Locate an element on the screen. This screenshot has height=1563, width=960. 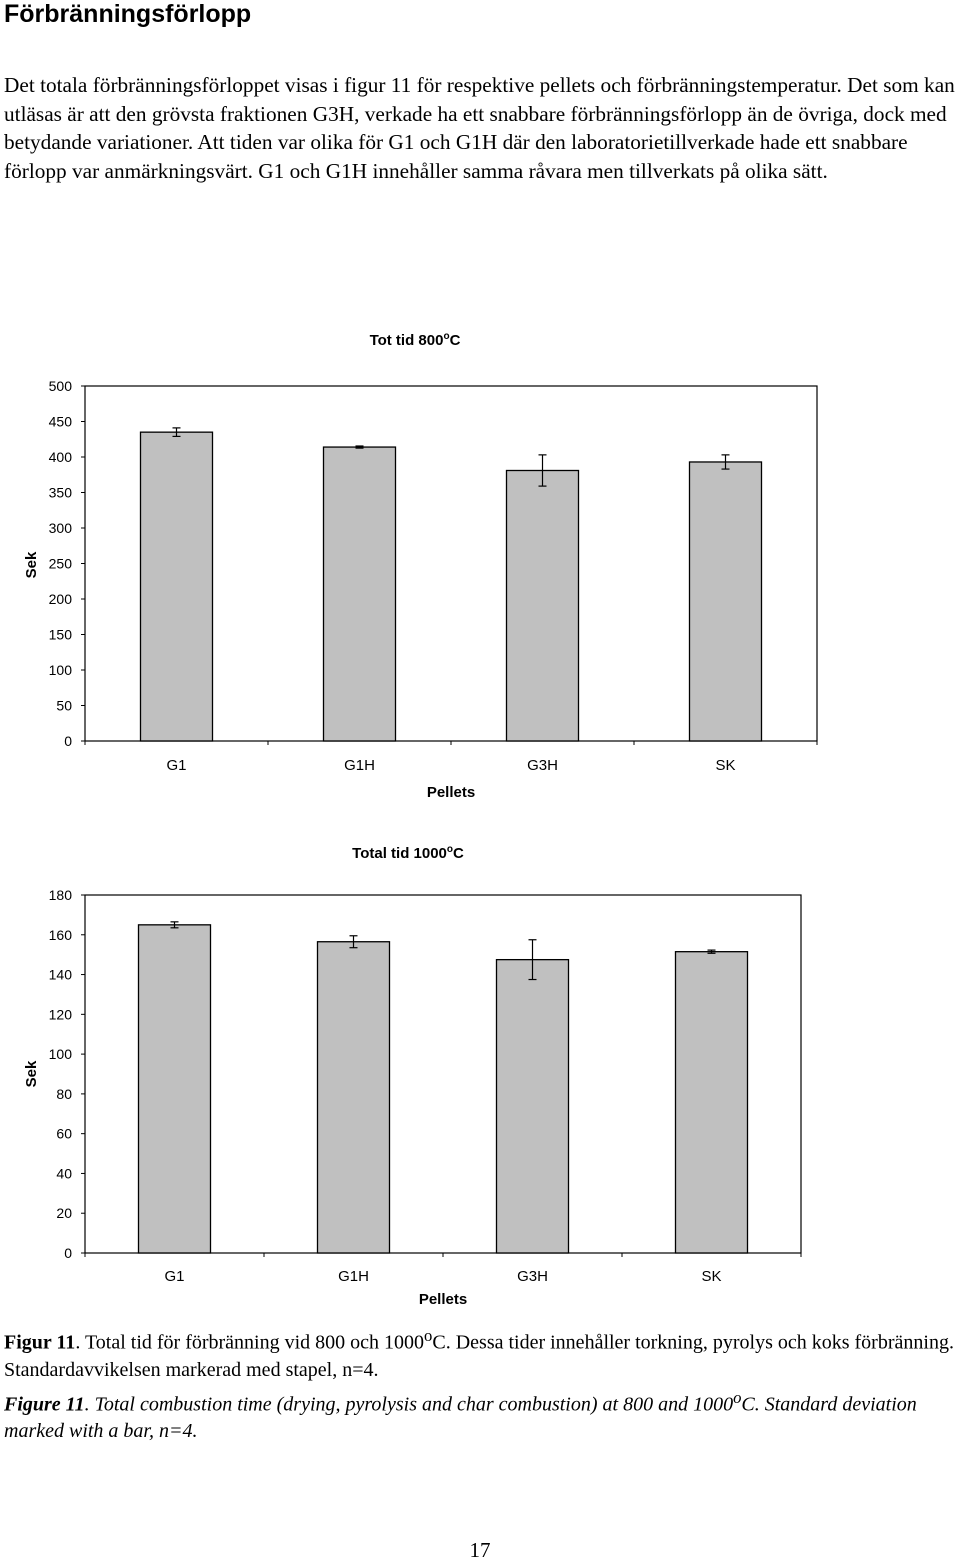
chart-800-y-tick-label: 450 is located at coordinates (61, 422).